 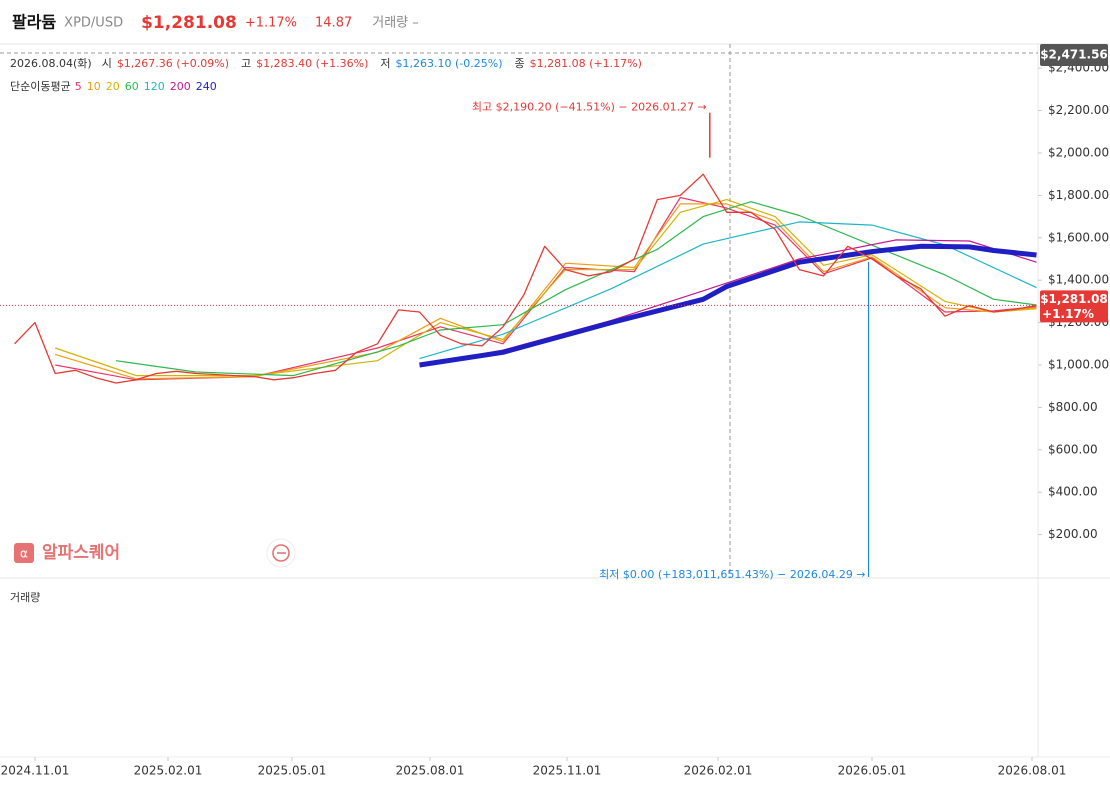 I want to click on y-tick-label: $400.00, so click(x=1073, y=492).